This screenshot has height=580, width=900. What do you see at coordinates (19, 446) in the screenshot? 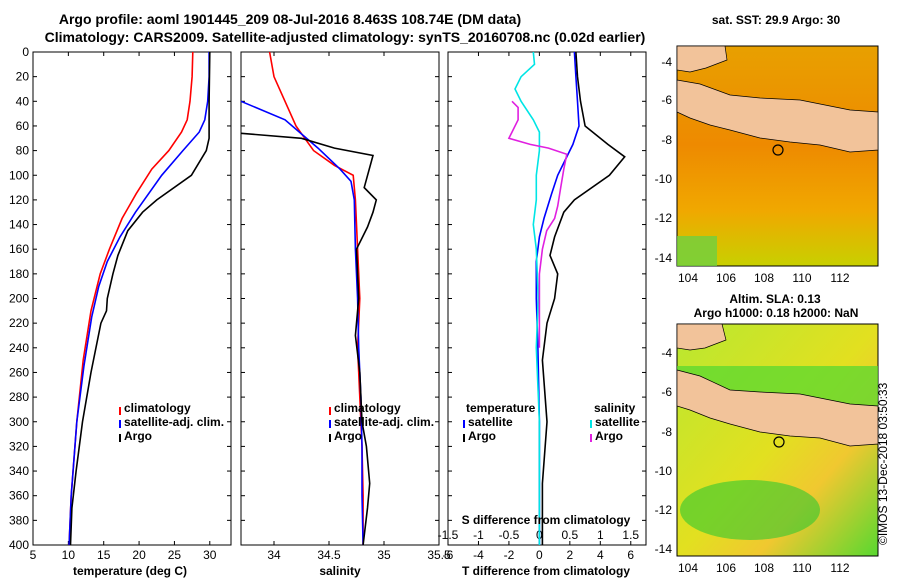
I see `depth-tick-label: 320` at bounding box center [19, 446].